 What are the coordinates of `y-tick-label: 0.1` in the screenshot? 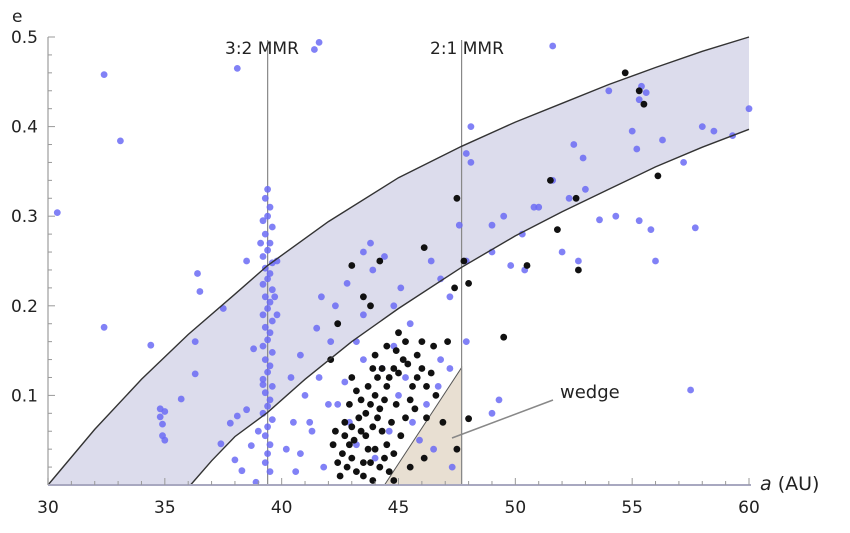 It's located at (24, 396).